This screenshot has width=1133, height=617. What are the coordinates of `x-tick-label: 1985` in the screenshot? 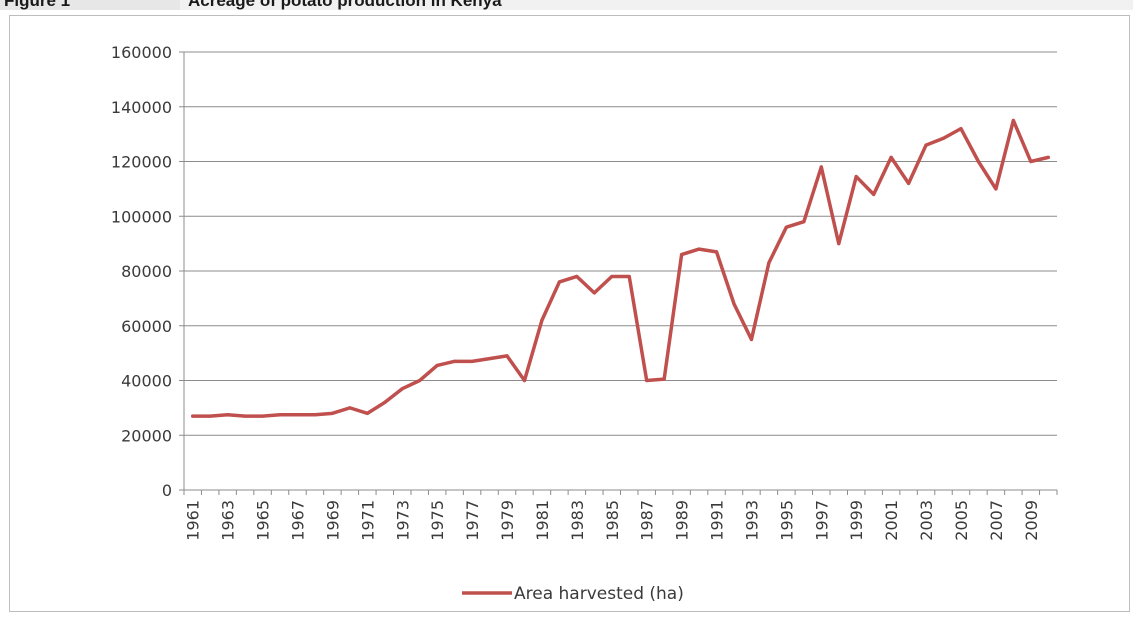 It's located at (612, 520).